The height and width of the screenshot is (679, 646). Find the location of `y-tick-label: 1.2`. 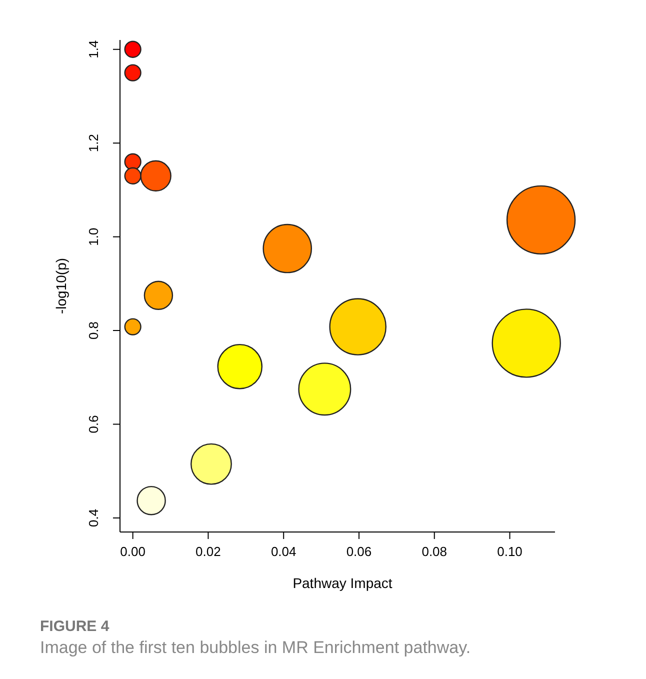

y-tick-label: 1.2 is located at coordinates (93, 143).